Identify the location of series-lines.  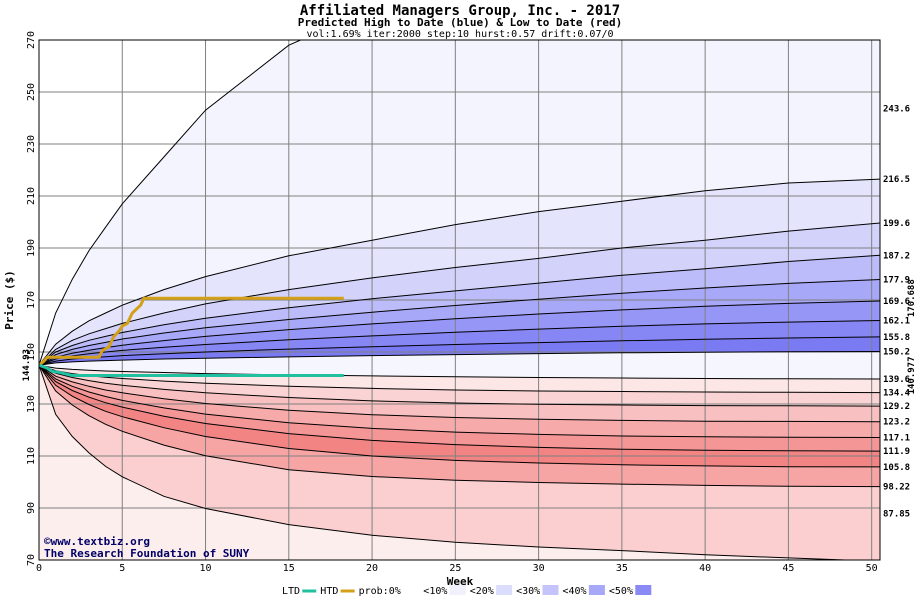
(191, 336).